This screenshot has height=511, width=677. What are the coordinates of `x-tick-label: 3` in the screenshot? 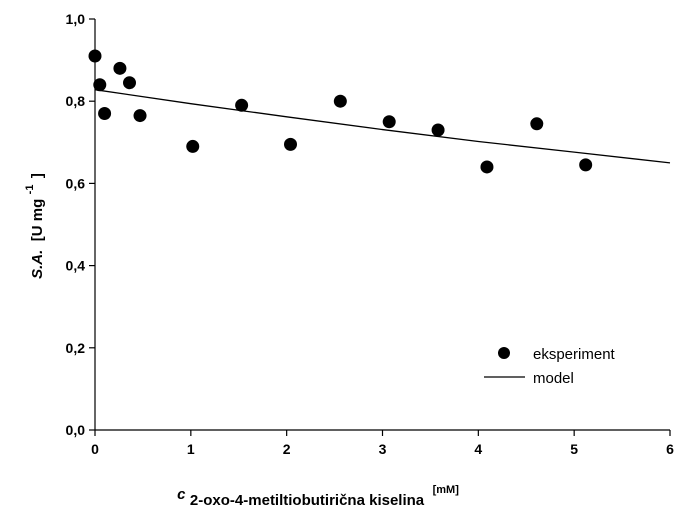 It's located at (383, 449).